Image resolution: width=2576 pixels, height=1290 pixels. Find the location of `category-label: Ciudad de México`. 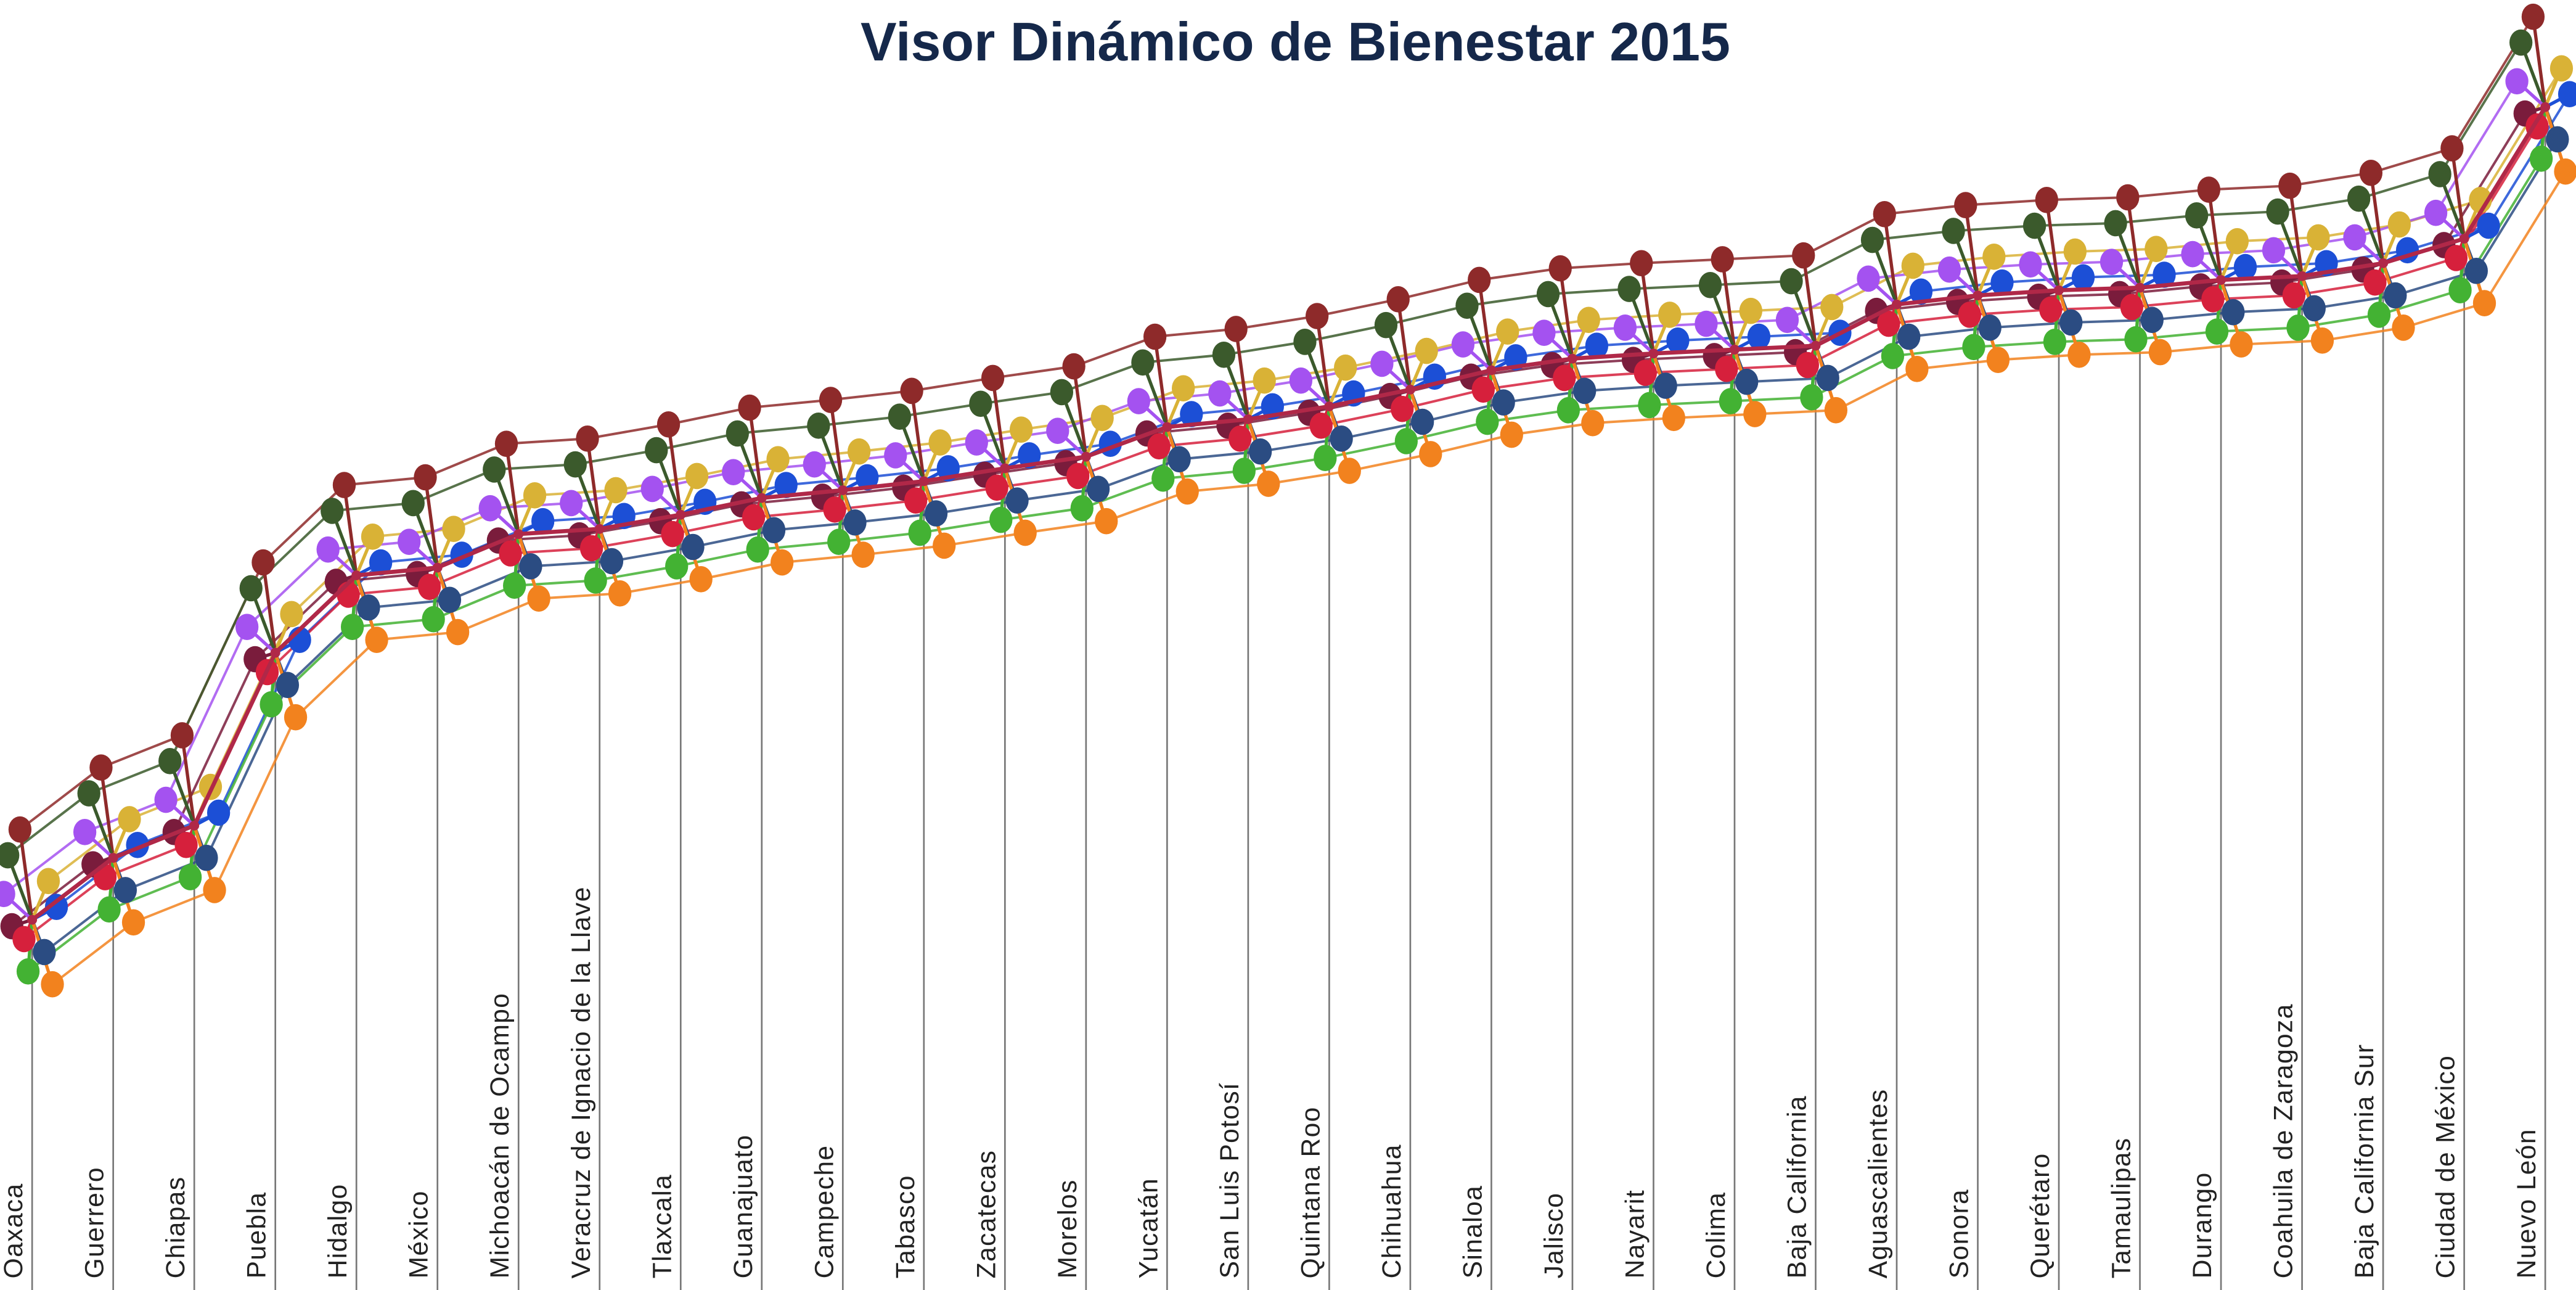

category-label: Ciudad de México is located at coordinates (2446, 1167).